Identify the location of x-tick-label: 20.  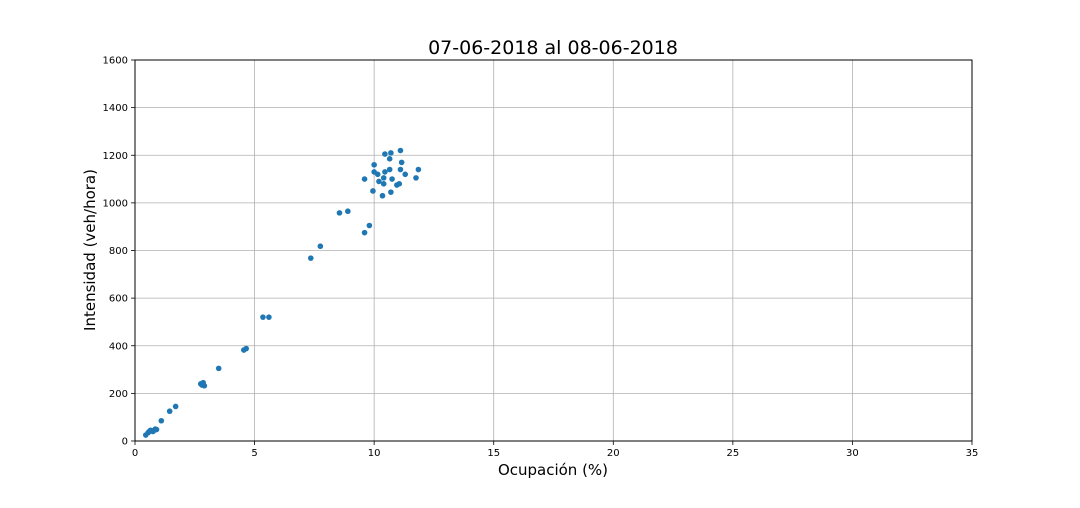
(613, 453).